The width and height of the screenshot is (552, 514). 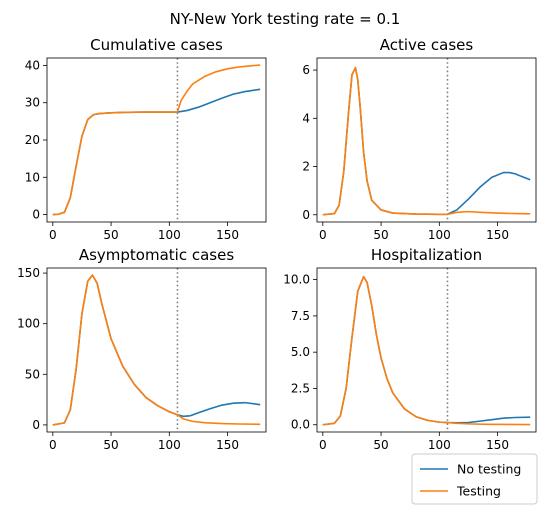 What do you see at coordinates (300, 316) in the screenshot?
I see `y-tick-label: 7.5` at bounding box center [300, 316].